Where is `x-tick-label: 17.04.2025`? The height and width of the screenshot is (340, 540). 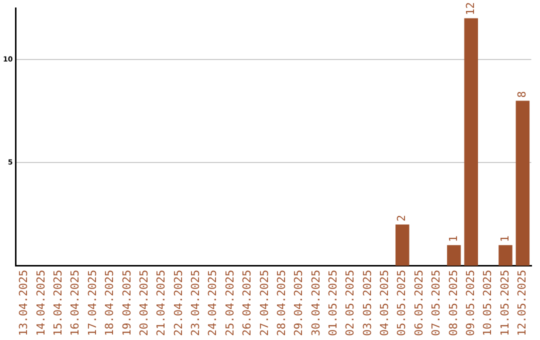 x-tick-label: 17.04.2025 is located at coordinates (92, 303).